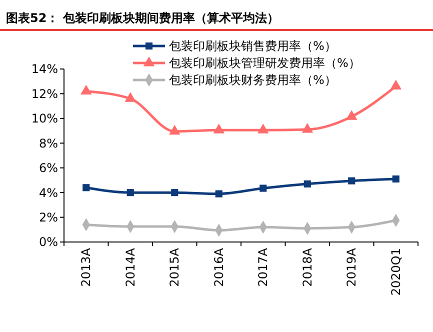 This screenshot has height=332, width=433. Describe the element at coordinates (48, 193) in the screenshot. I see `y-tick-label: 4%` at that location.